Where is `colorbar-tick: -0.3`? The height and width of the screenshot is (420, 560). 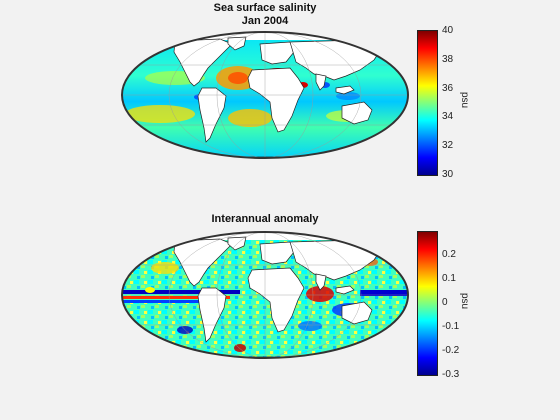
colorbar-tick: -0.3 is located at coordinates (451, 374).